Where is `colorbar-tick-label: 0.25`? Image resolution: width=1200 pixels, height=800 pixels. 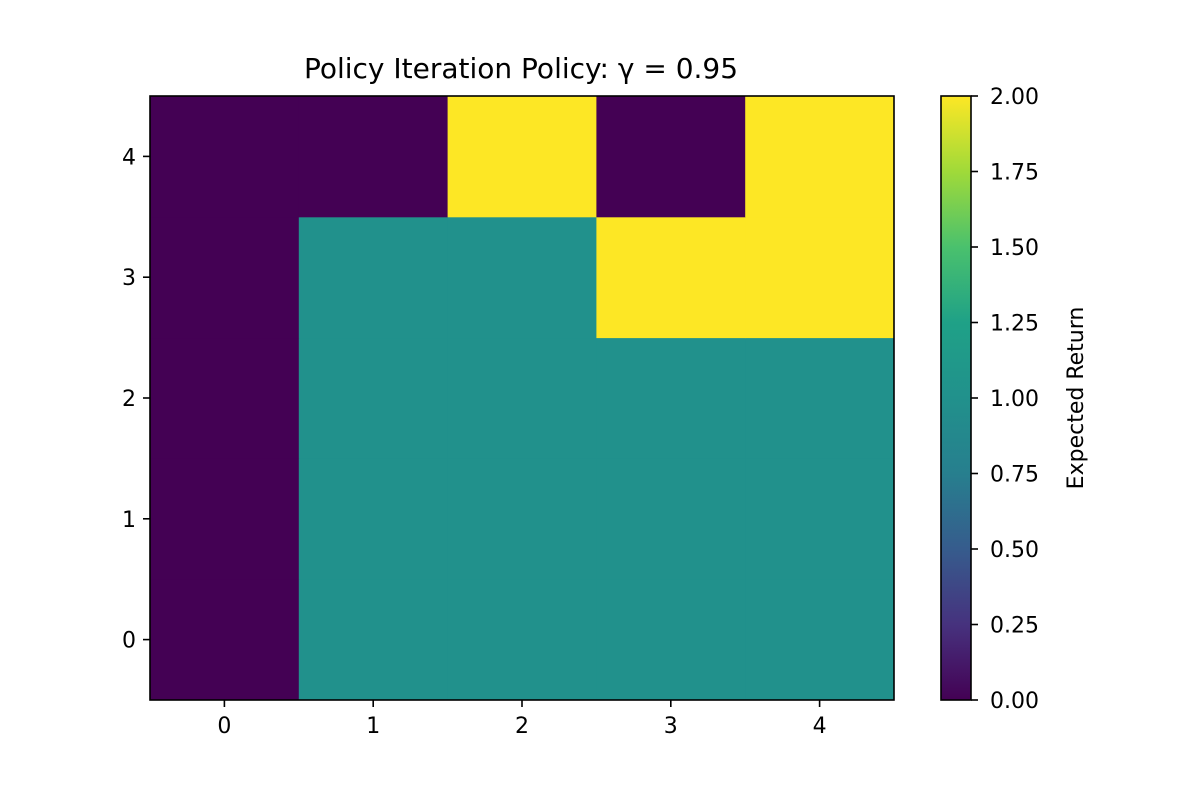
colorbar-tick-label: 0.25 is located at coordinates (1014, 626).